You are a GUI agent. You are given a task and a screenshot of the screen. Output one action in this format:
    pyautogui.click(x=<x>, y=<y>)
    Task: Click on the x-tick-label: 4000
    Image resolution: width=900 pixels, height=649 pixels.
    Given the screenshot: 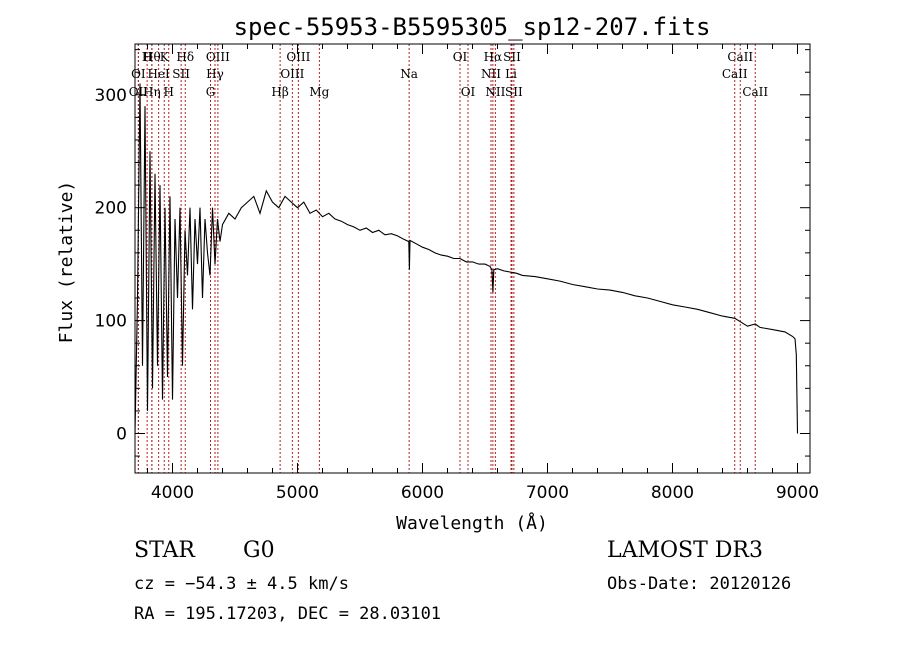 What is the action you would take?
    pyautogui.click(x=172, y=493)
    